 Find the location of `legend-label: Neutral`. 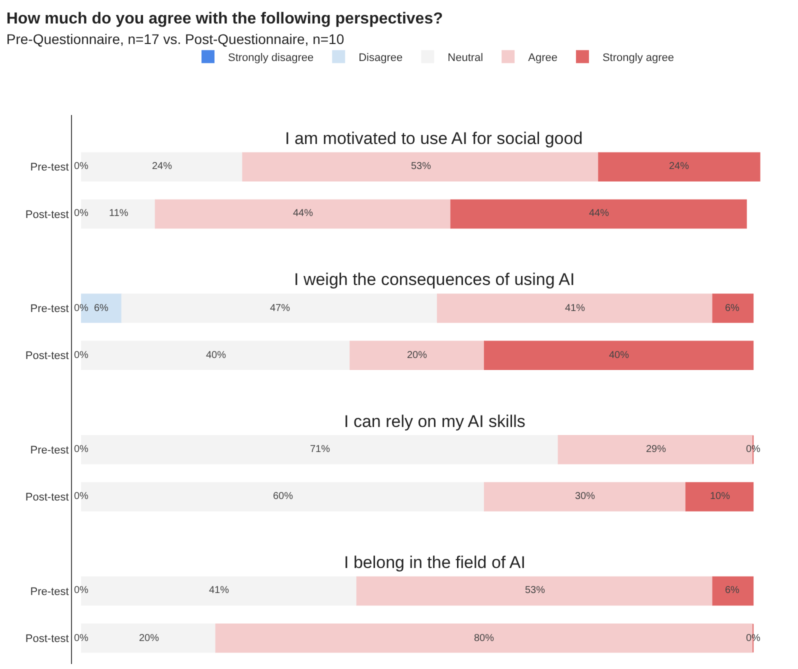

legend-label: Neutral is located at coordinates (466, 58).